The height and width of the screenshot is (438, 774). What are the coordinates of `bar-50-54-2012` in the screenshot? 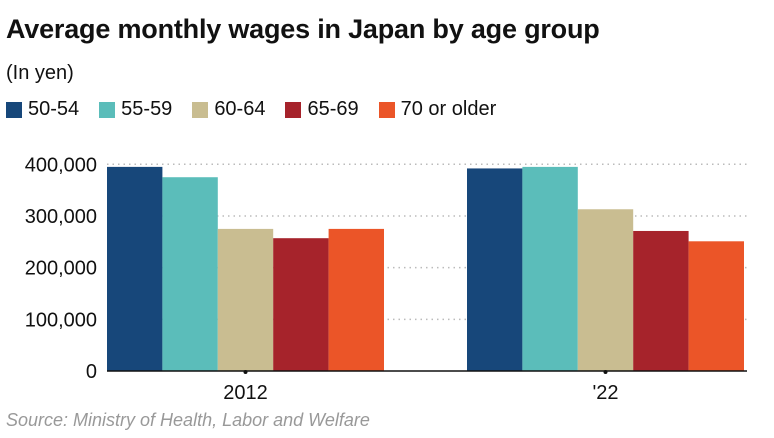 It's located at (135, 268).